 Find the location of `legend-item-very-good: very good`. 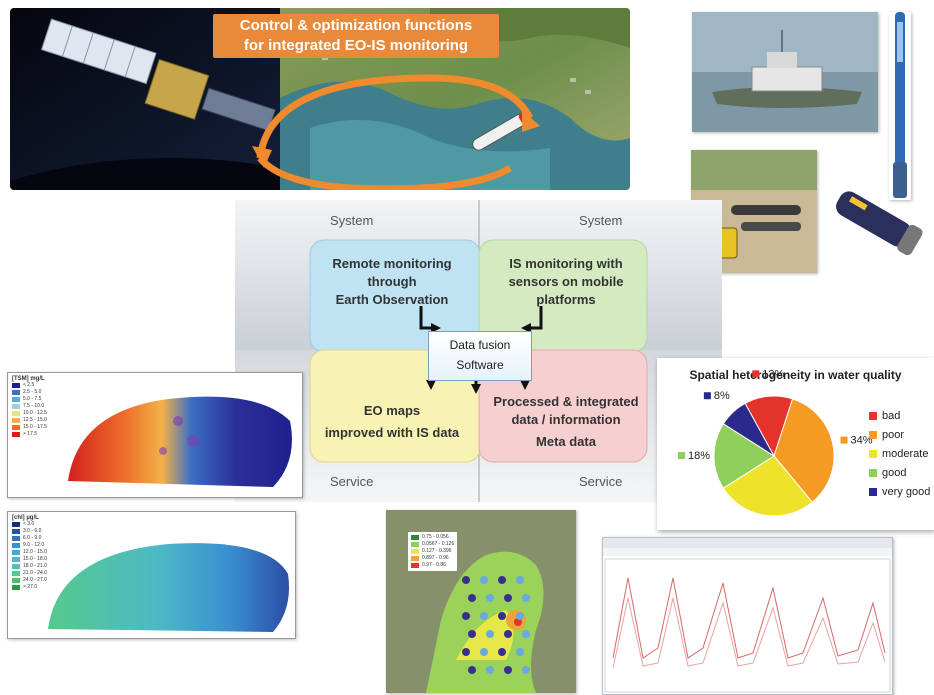

legend-item-very-good: very good is located at coordinates (899, 491).